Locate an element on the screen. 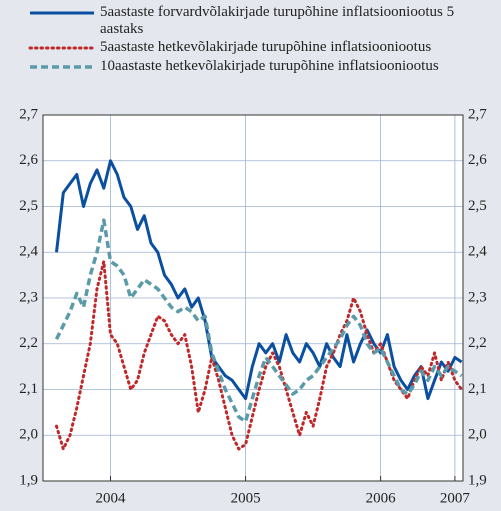 The width and height of the screenshot is (501, 511). y2-tick-label: 2,2 is located at coordinates (477, 343).